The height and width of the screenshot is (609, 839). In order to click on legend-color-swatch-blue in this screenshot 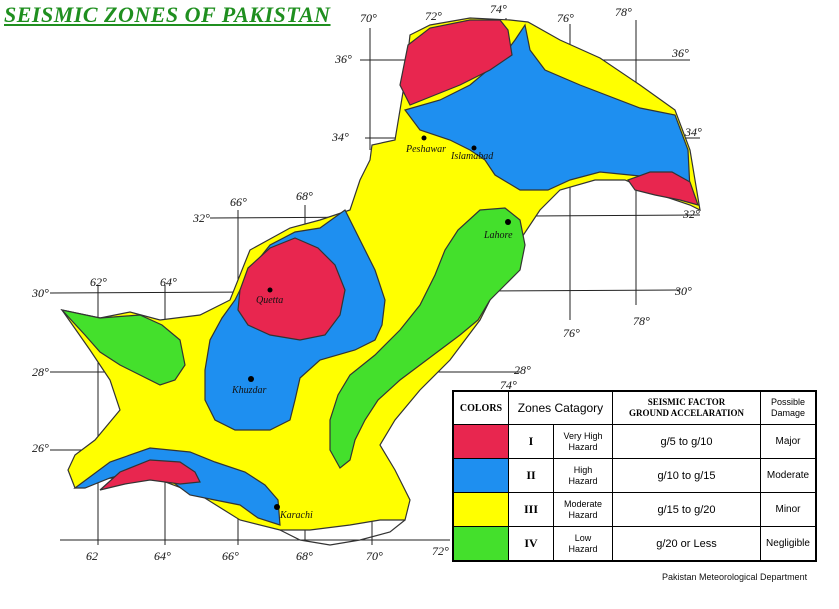, I will do `click(480, 475)`.